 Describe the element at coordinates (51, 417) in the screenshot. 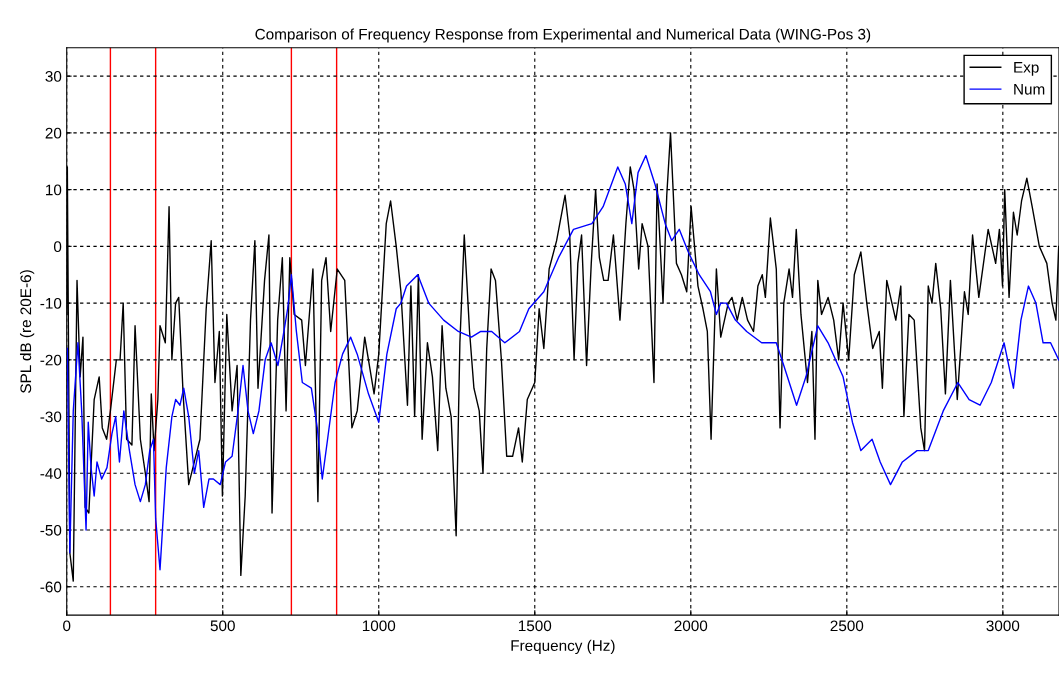

I see `y-tick-label: -30` at that location.